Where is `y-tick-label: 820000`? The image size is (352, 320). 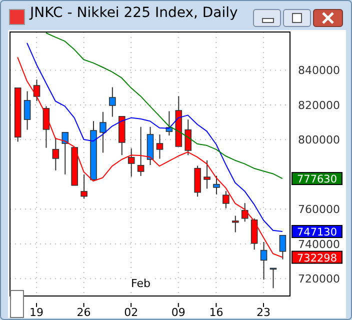
y-tick-label: 820000 is located at coordinates (319, 105).